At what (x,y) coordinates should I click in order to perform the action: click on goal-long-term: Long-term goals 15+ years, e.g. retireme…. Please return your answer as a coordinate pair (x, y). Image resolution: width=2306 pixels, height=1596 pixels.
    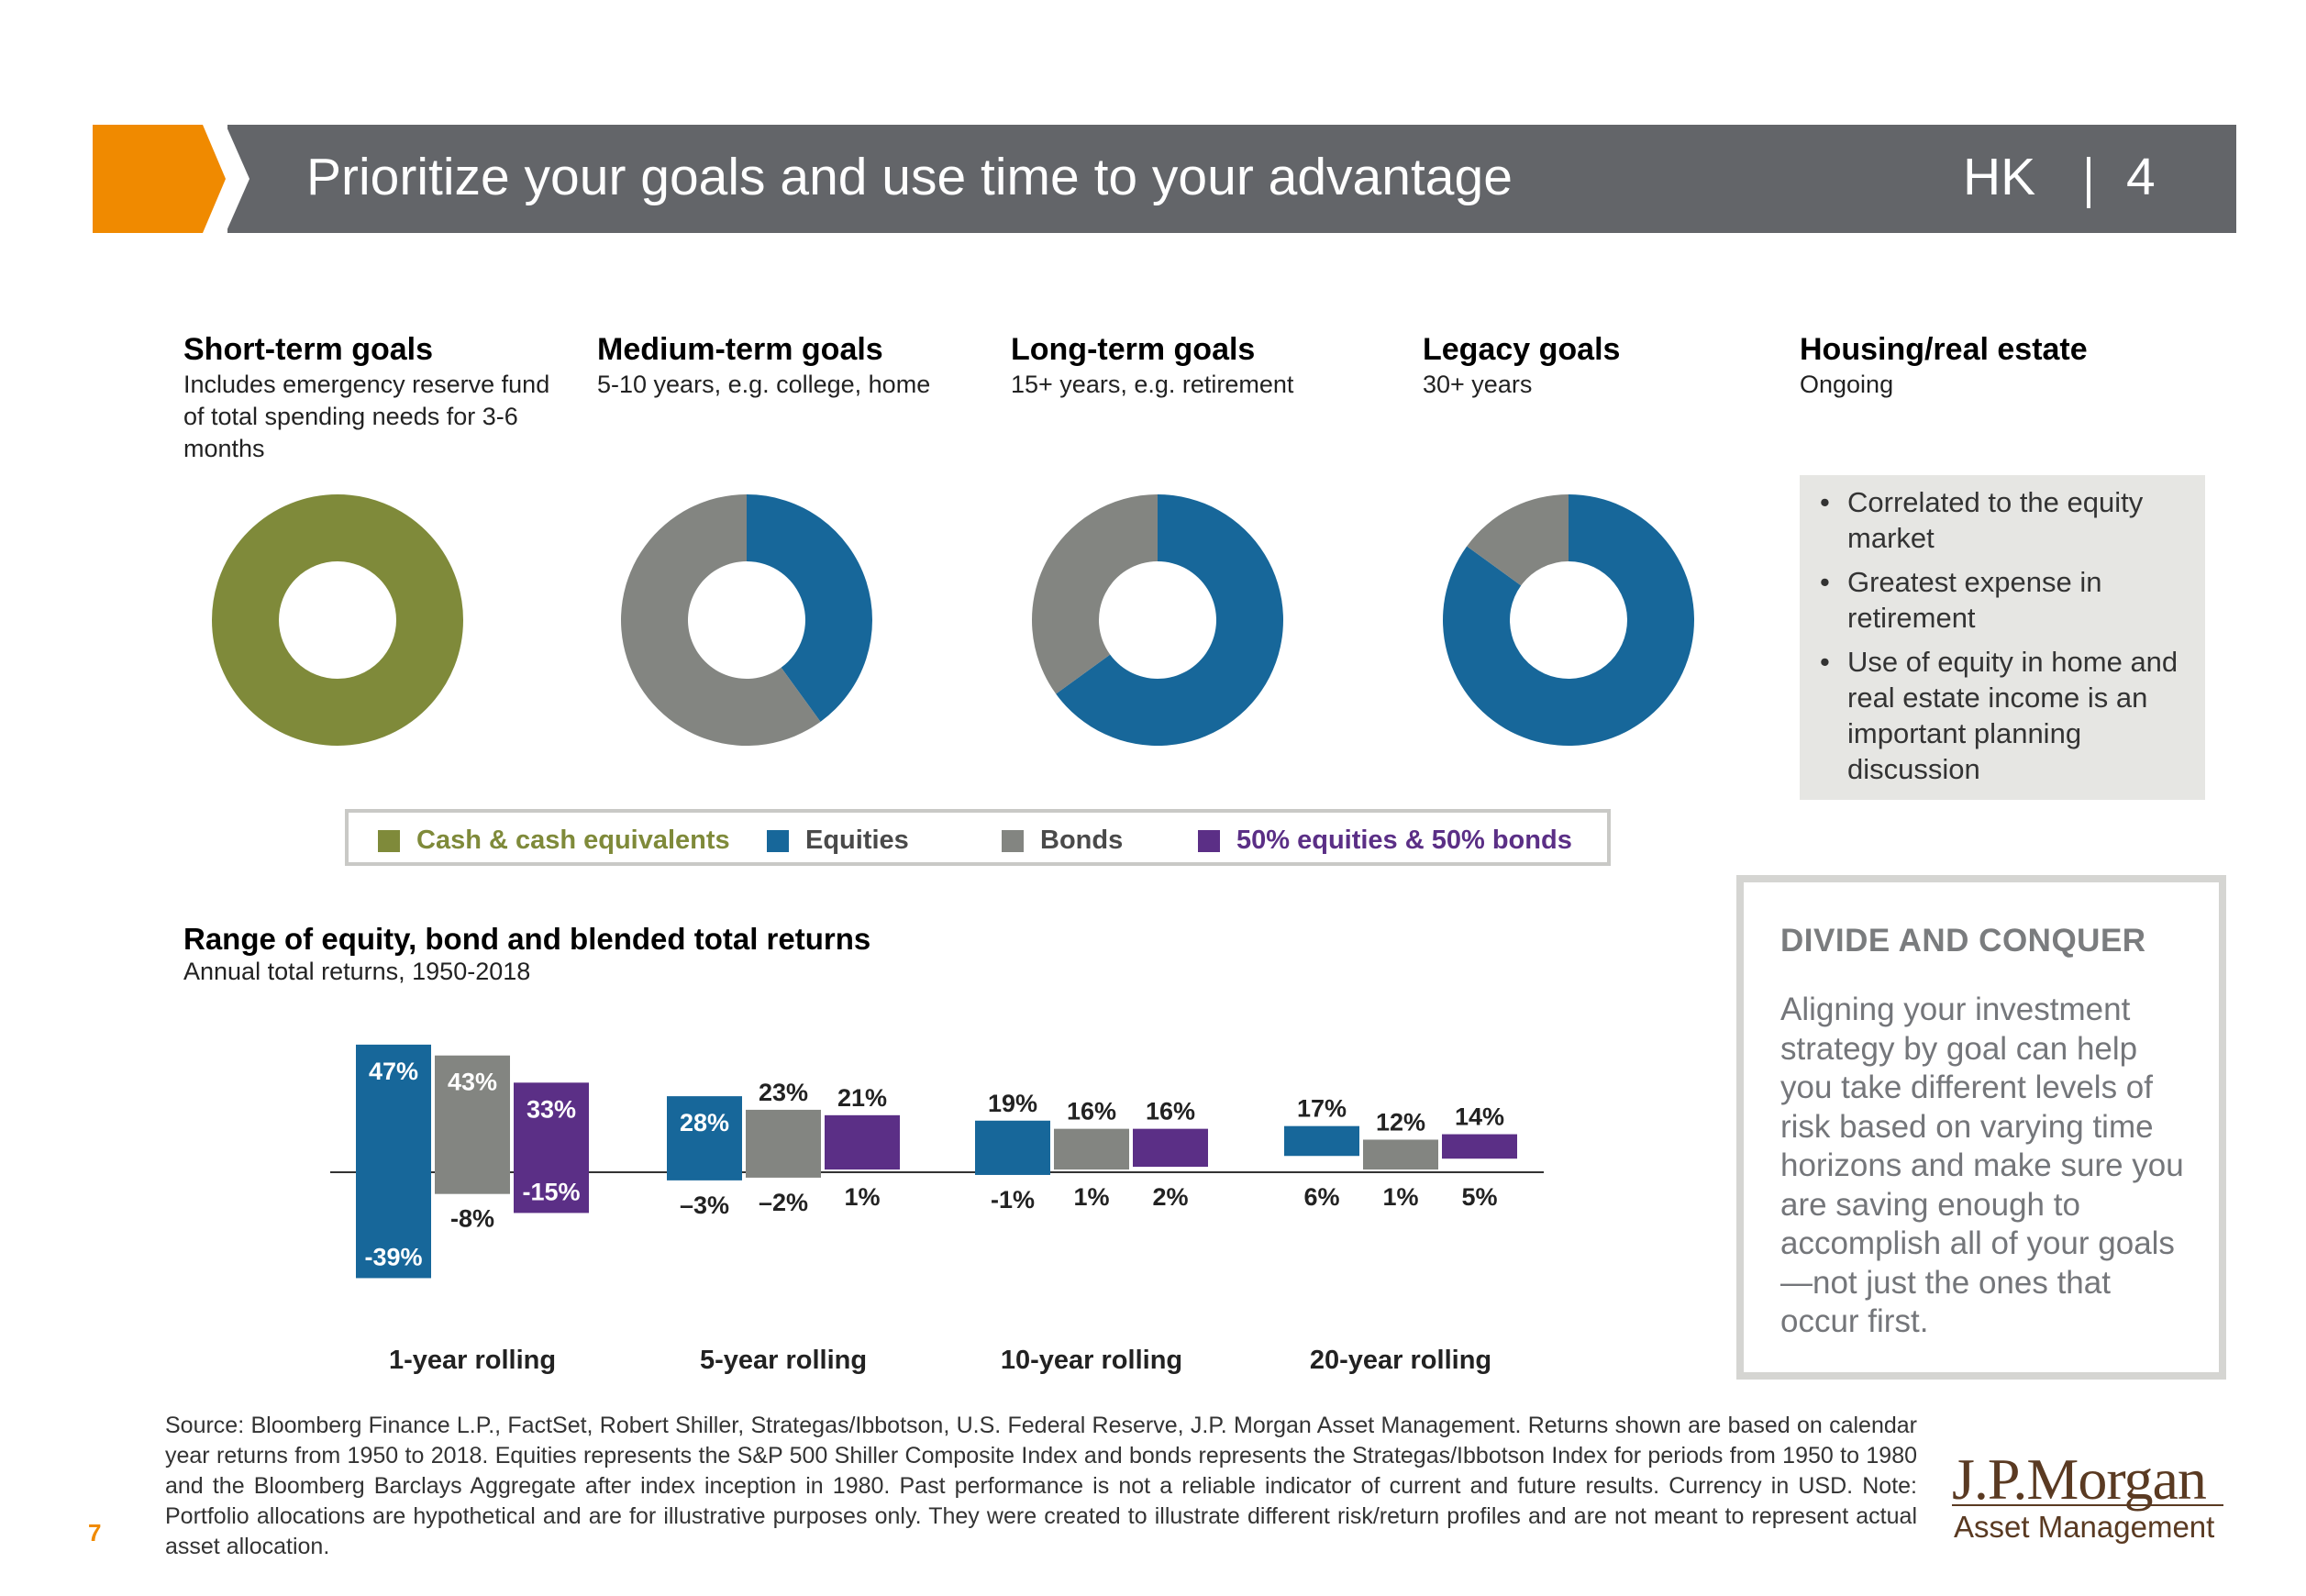
    Looking at the image, I should click on (1213, 365).